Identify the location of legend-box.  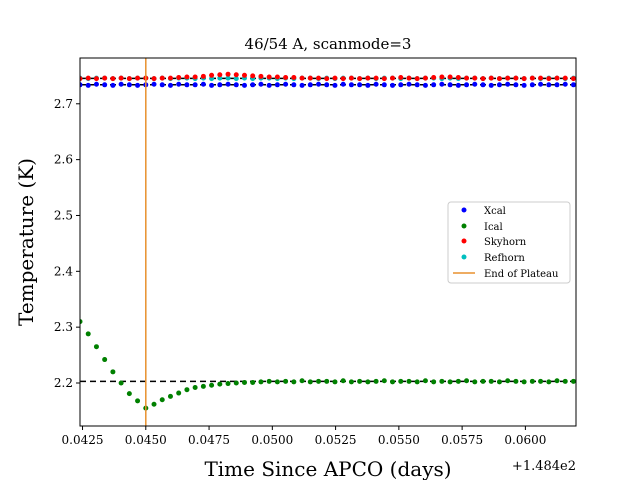
(509, 242).